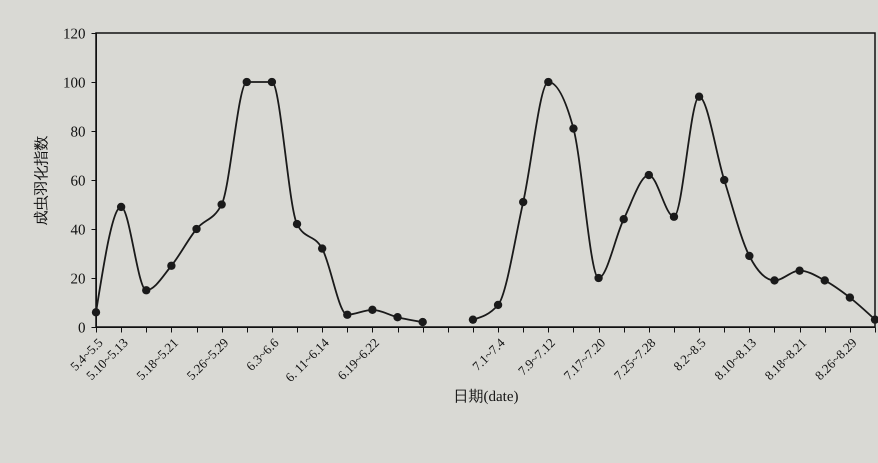 The image size is (878, 463). Describe the element at coordinates (78, 182) in the screenshot. I see `y-tick-label: 60` at that location.